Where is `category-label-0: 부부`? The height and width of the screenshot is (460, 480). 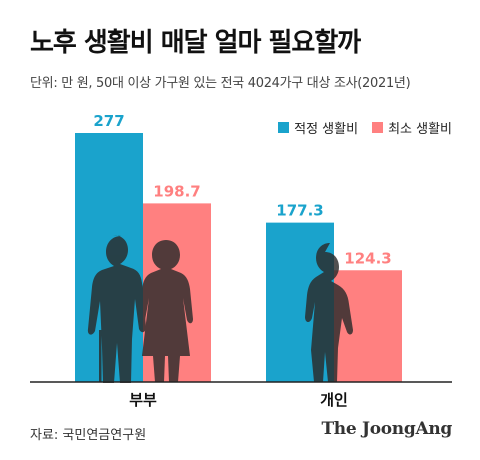 category-label-0: 부부 is located at coordinates (143, 400).